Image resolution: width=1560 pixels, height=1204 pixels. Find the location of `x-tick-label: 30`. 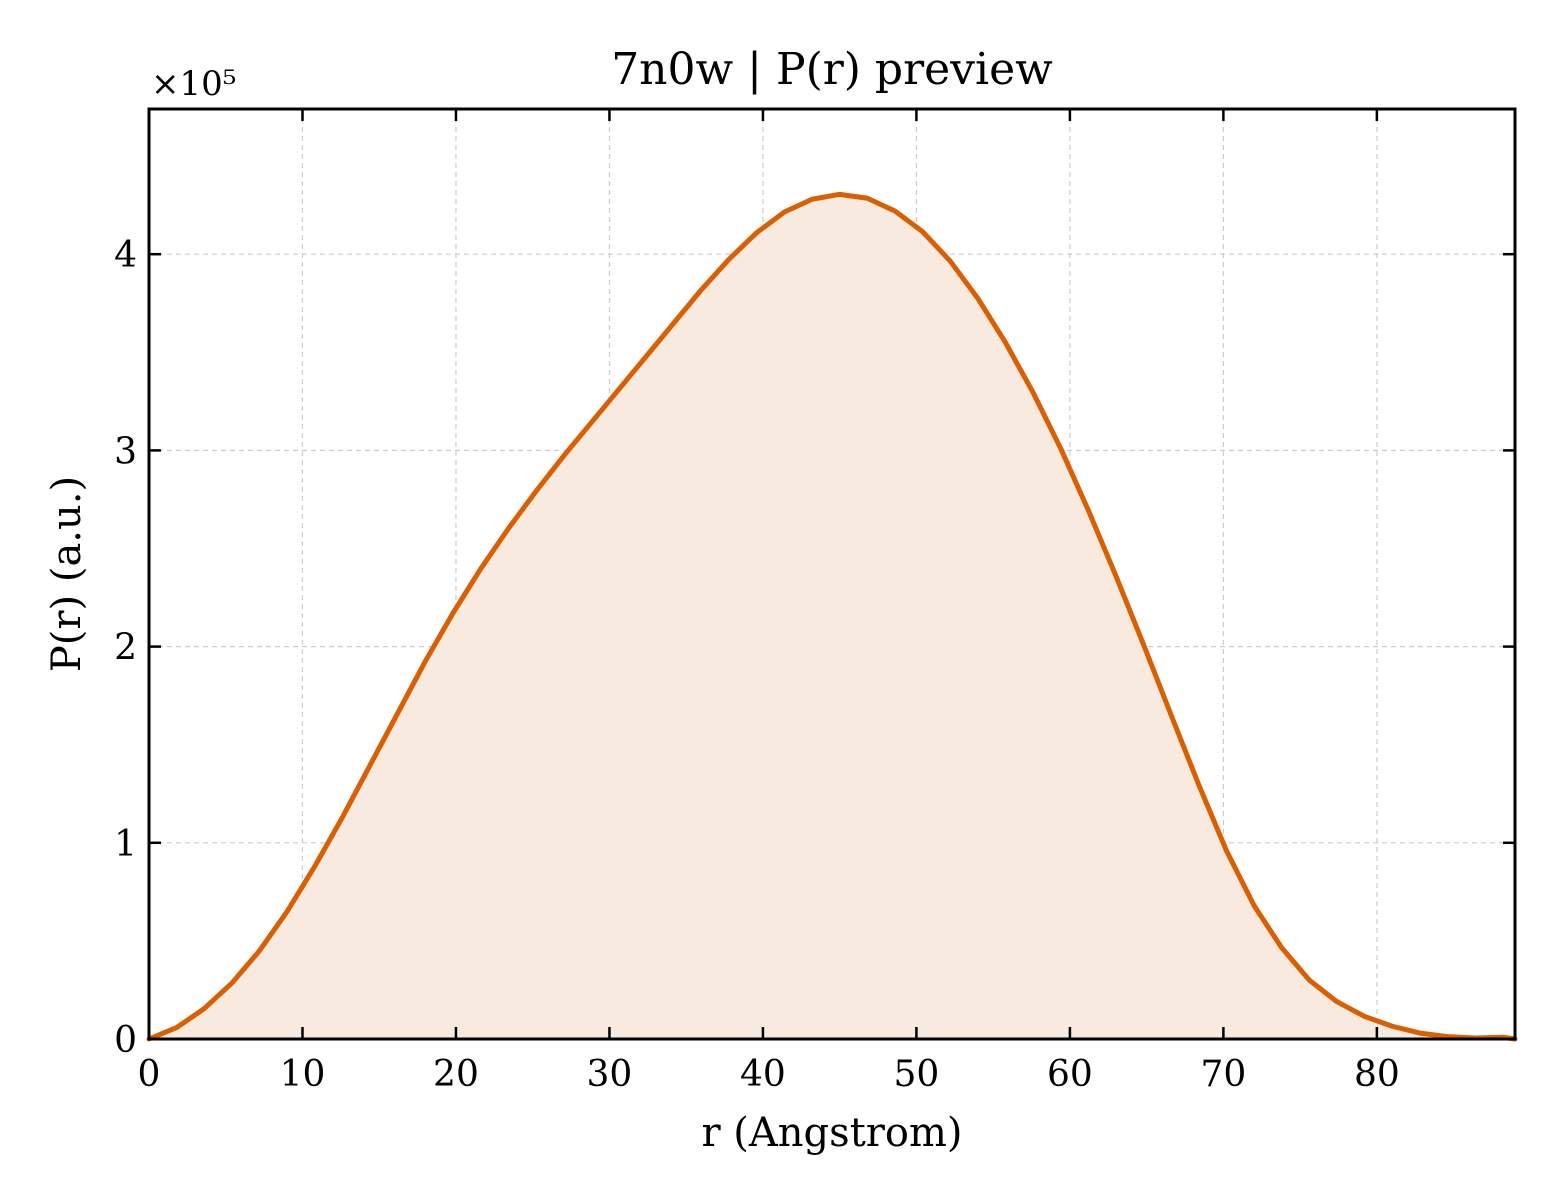

x-tick-label: 30 is located at coordinates (610, 1074).